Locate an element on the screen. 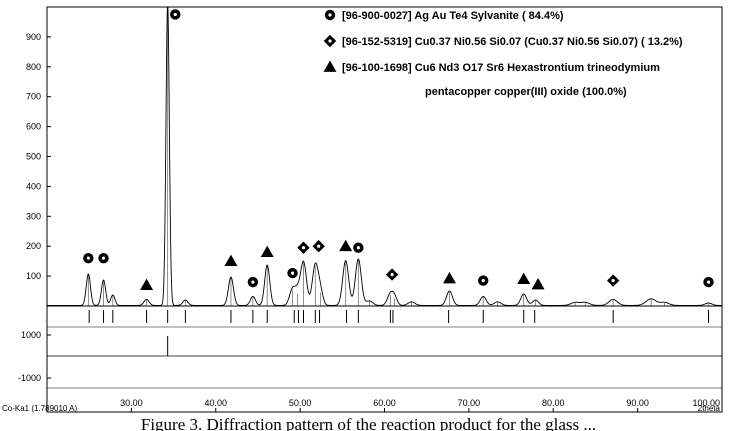 This screenshot has height=431, width=737. legend-code: [96-152-5319] is located at coordinates (378, 42).